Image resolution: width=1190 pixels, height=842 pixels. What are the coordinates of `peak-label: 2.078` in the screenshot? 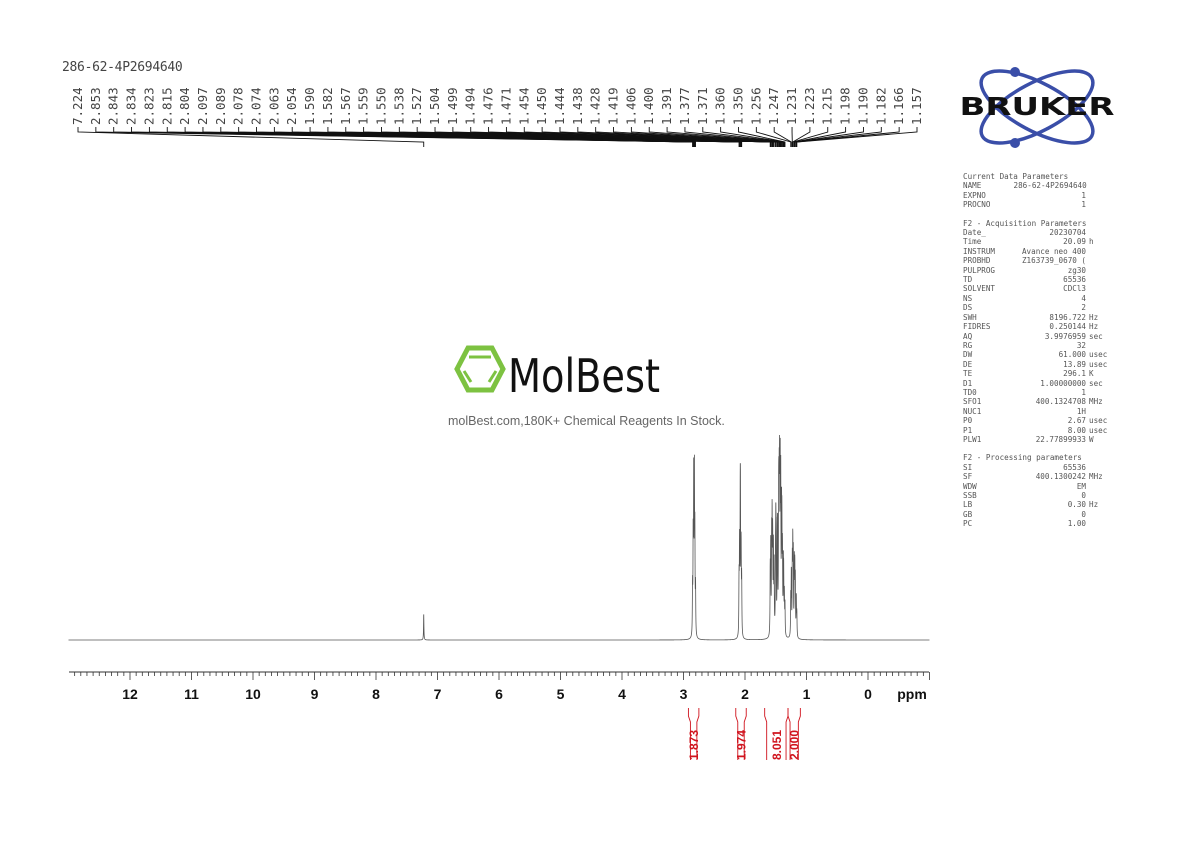 It's located at (238, 106).